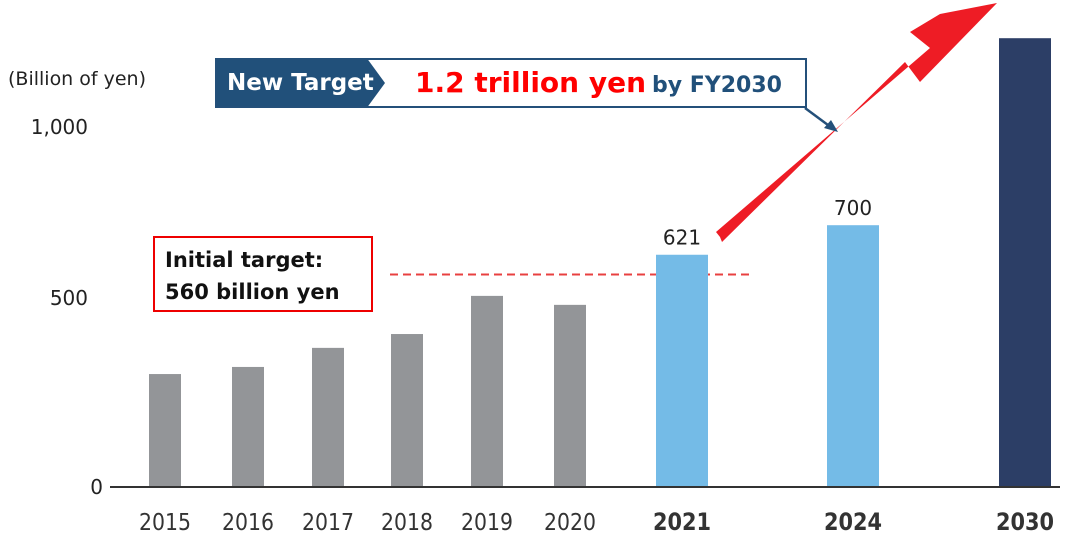 The height and width of the screenshot is (543, 1075). Describe the element at coordinates (407, 410) in the screenshot. I see `bar-2018` at that location.